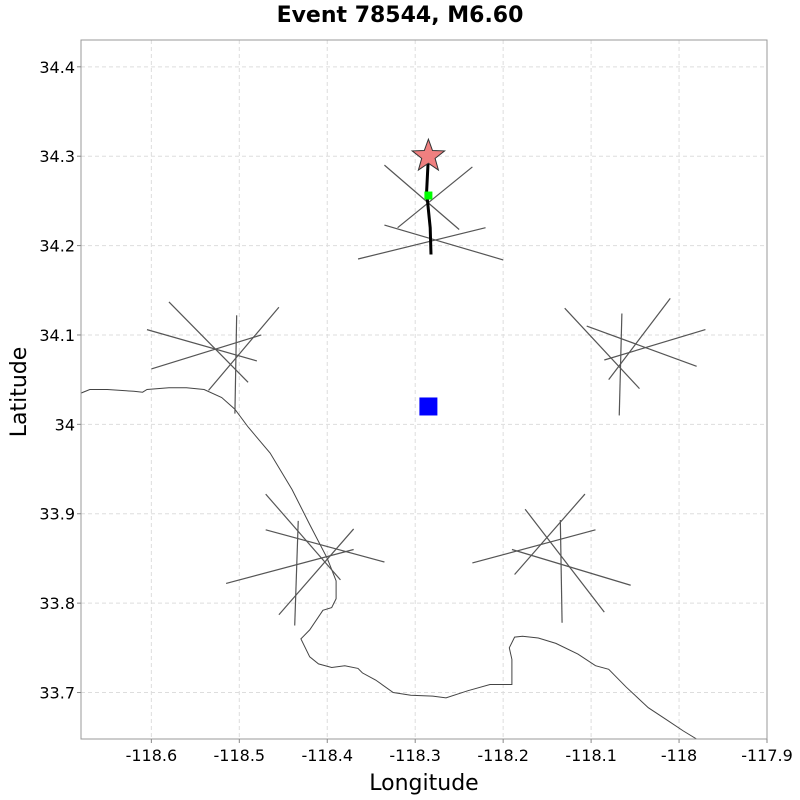 Image resolution: width=800 pixels, height=800 pixels. What do you see at coordinates (679, 755) in the screenshot?
I see `x-tick-label: -118` at bounding box center [679, 755].